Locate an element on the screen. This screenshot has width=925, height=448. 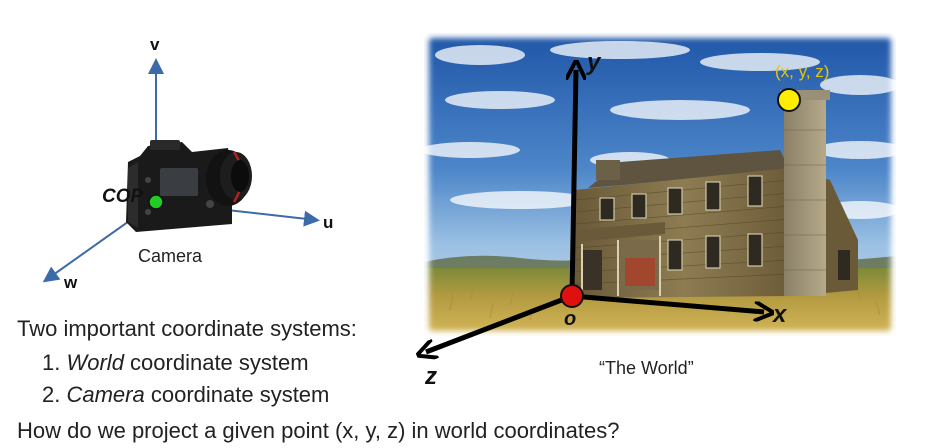
world-z-label: z is located at coordinates (430, 376).